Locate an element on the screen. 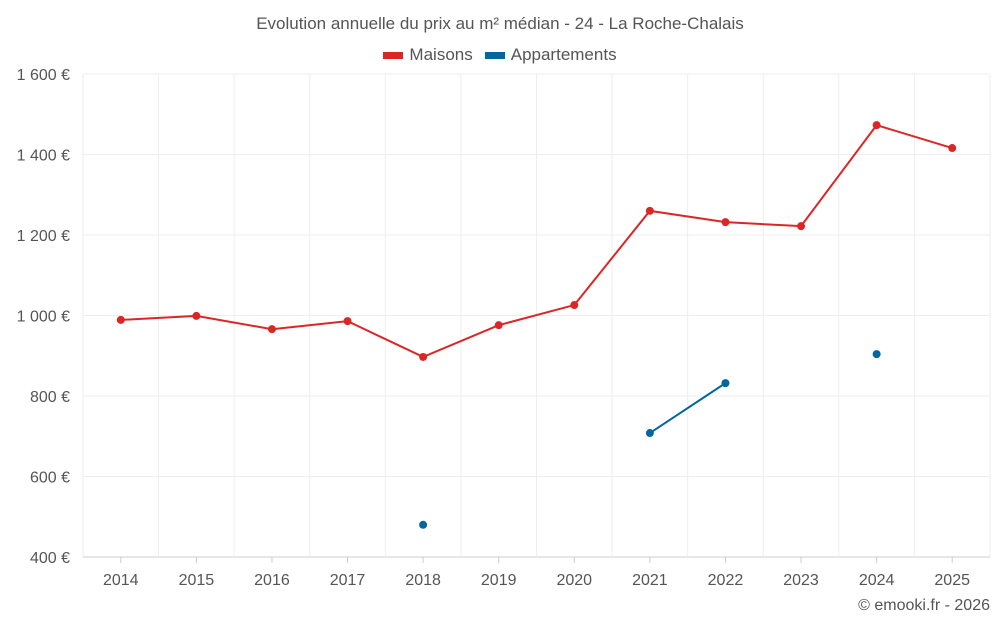  series-line-appartements is located at coordinates (688, 408).